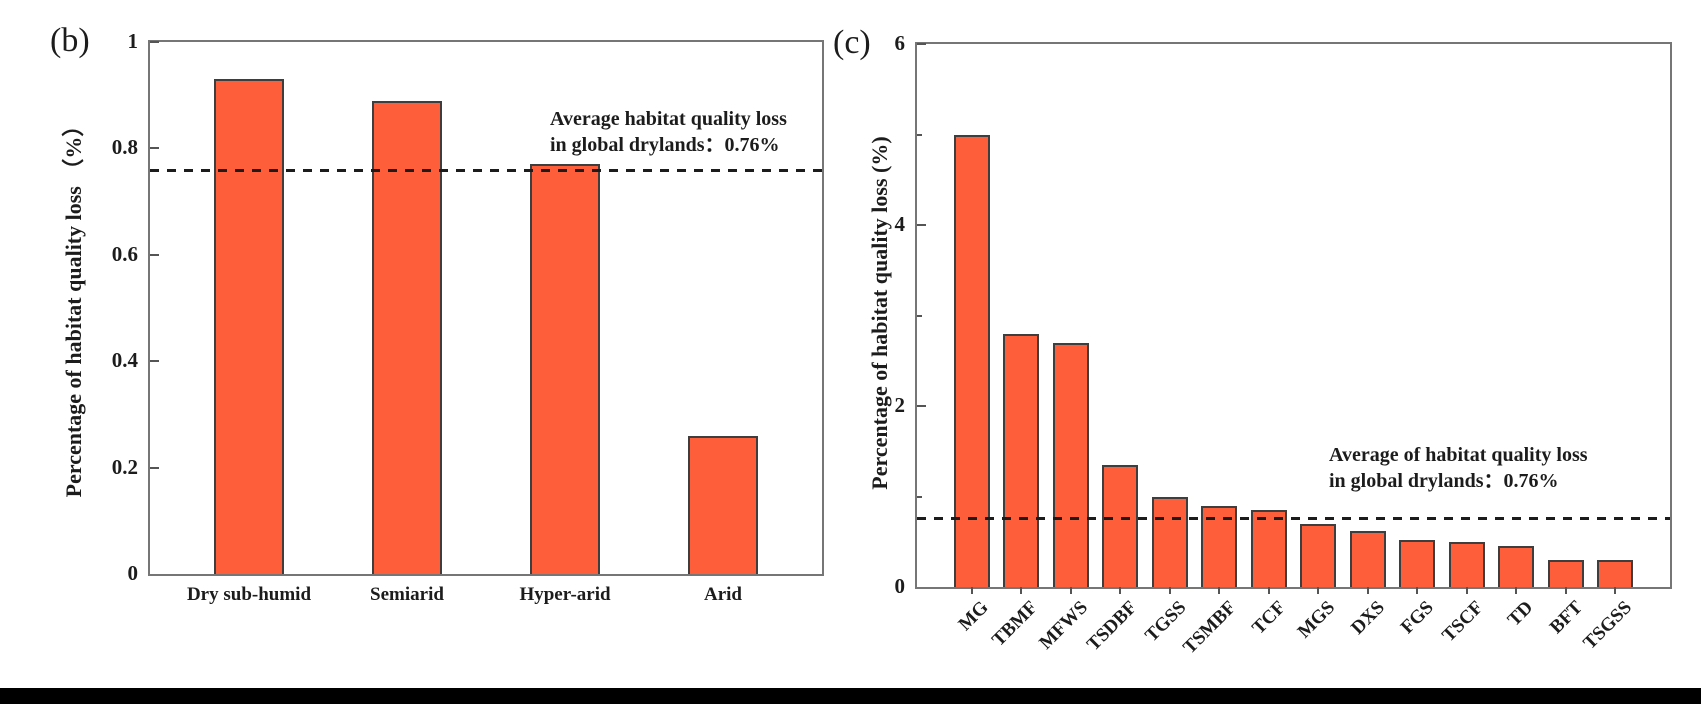 The height and width of the screenshot is (704, 1701). What do you see at coordinates (1367, 558) in the screenshot?
I see `bar-dxs` at bounding box center [1367, 558].